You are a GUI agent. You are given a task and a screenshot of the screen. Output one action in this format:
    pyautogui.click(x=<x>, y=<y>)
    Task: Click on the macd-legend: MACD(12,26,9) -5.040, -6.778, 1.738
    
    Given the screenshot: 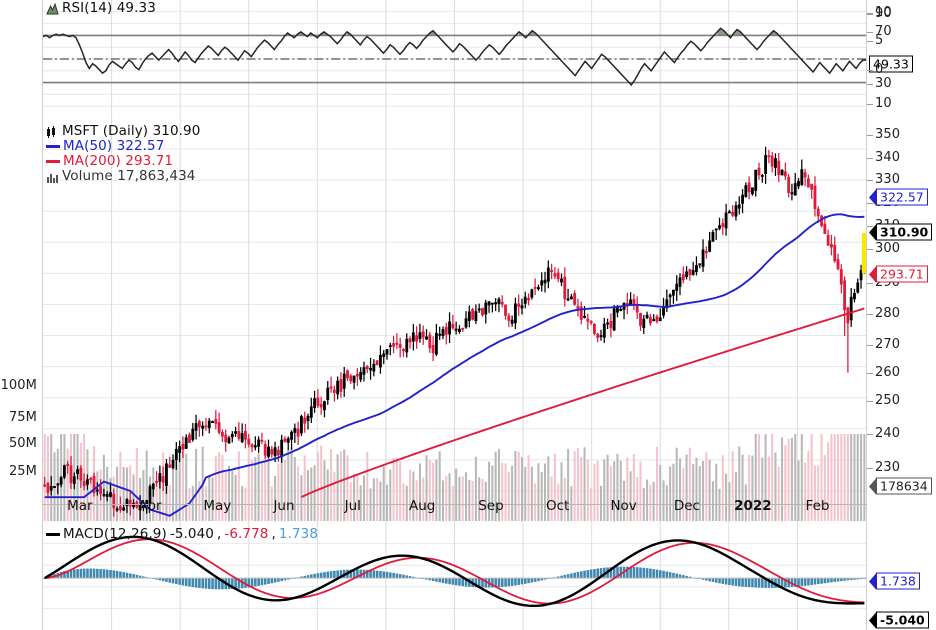 What is the action you would take?
    pyautogui.click(x=182, y=534)
    